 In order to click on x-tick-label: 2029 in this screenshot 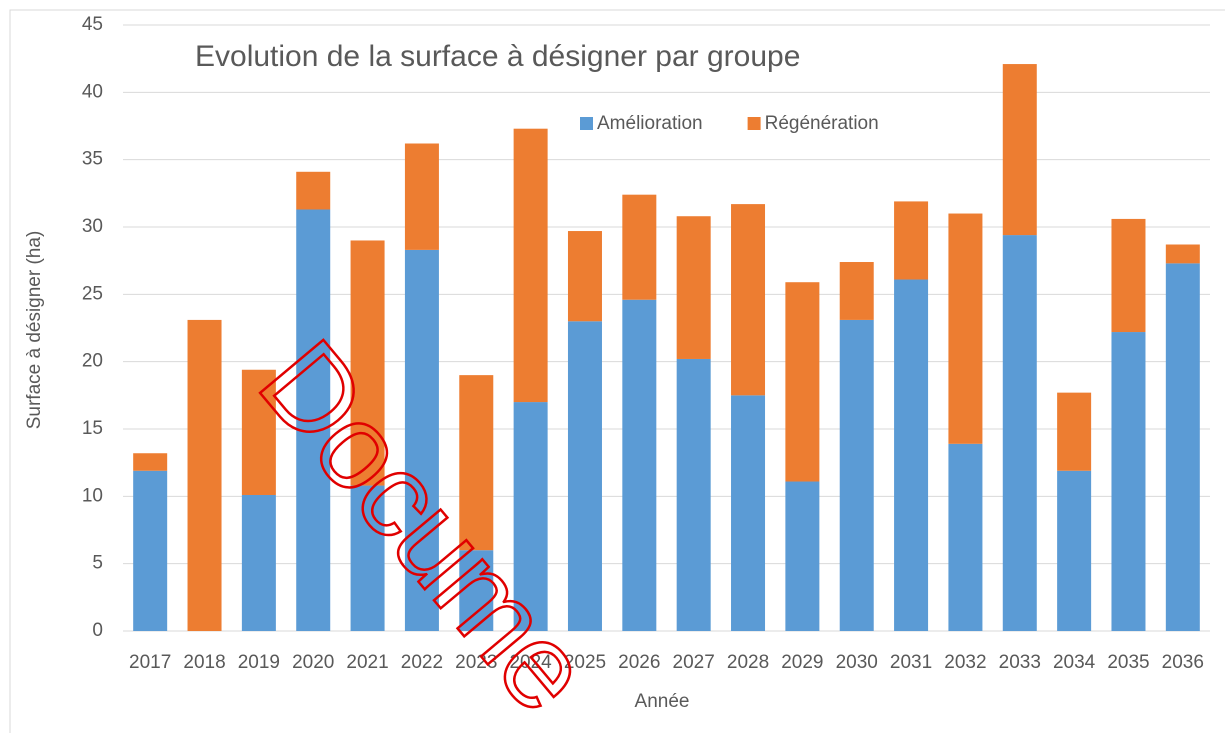, I will do `click(802, 662)`.